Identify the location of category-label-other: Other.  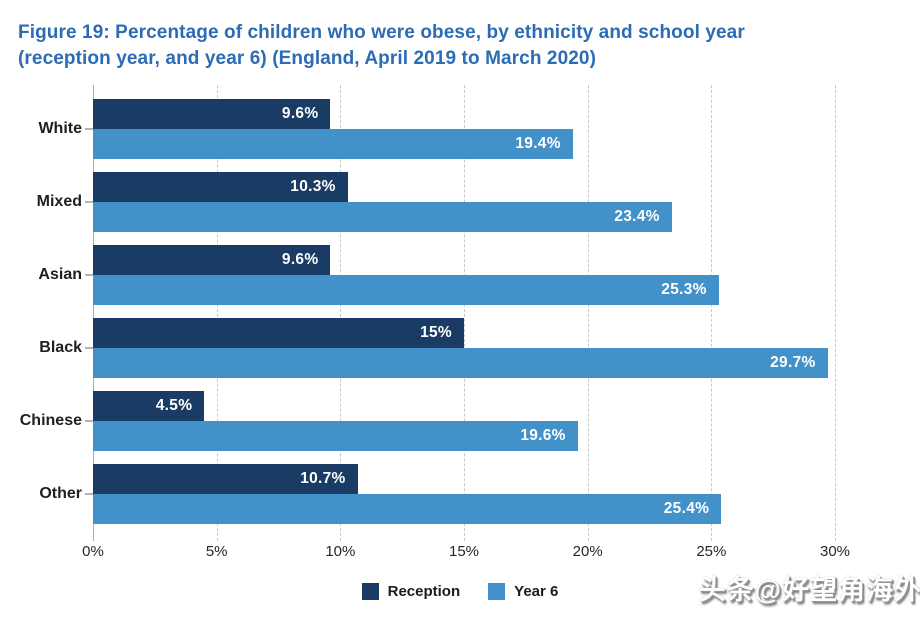
(60, 493).